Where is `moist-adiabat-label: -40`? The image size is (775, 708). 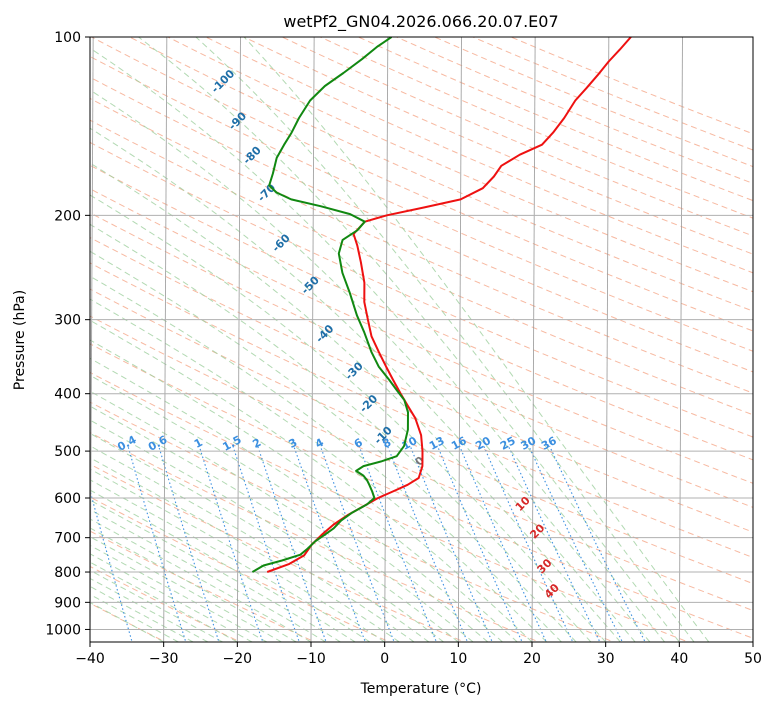 moist-adiabat-label: -40 is located at coordinates (324, 333).